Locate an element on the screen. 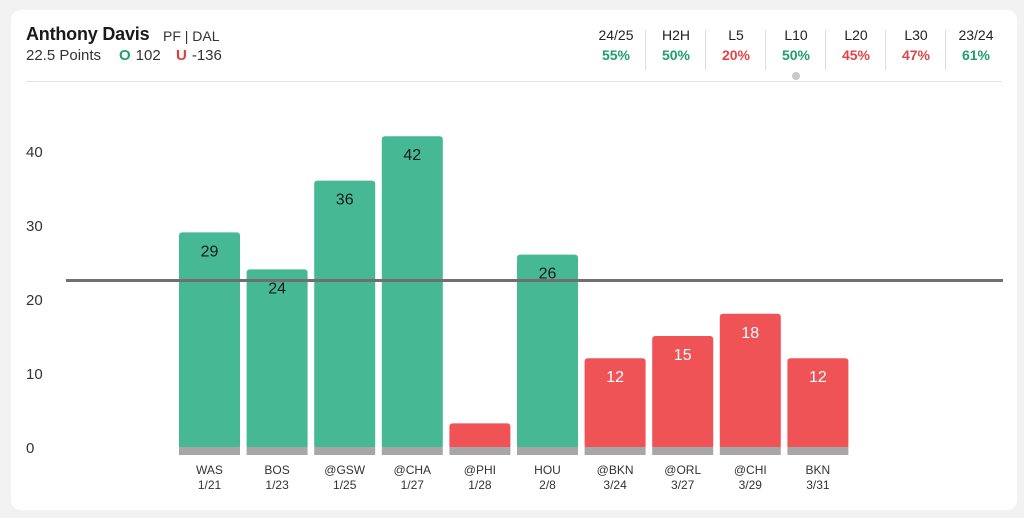  stat-tab-value: 47% is located at coordinates (916, 55).